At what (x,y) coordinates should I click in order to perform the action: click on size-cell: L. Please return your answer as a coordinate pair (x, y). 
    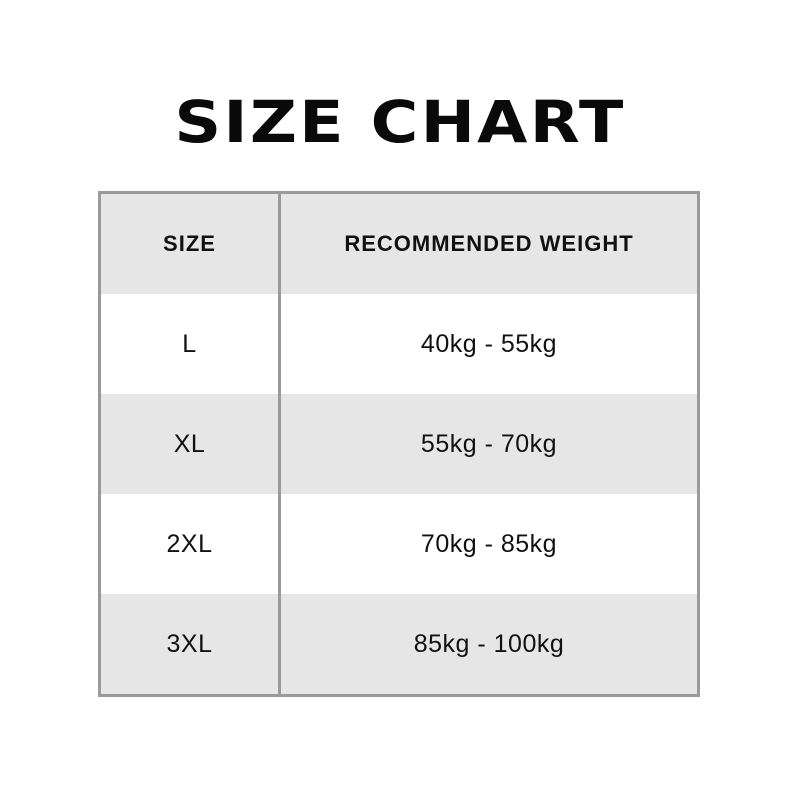
    Looking at the image, I should click on (191, 344).